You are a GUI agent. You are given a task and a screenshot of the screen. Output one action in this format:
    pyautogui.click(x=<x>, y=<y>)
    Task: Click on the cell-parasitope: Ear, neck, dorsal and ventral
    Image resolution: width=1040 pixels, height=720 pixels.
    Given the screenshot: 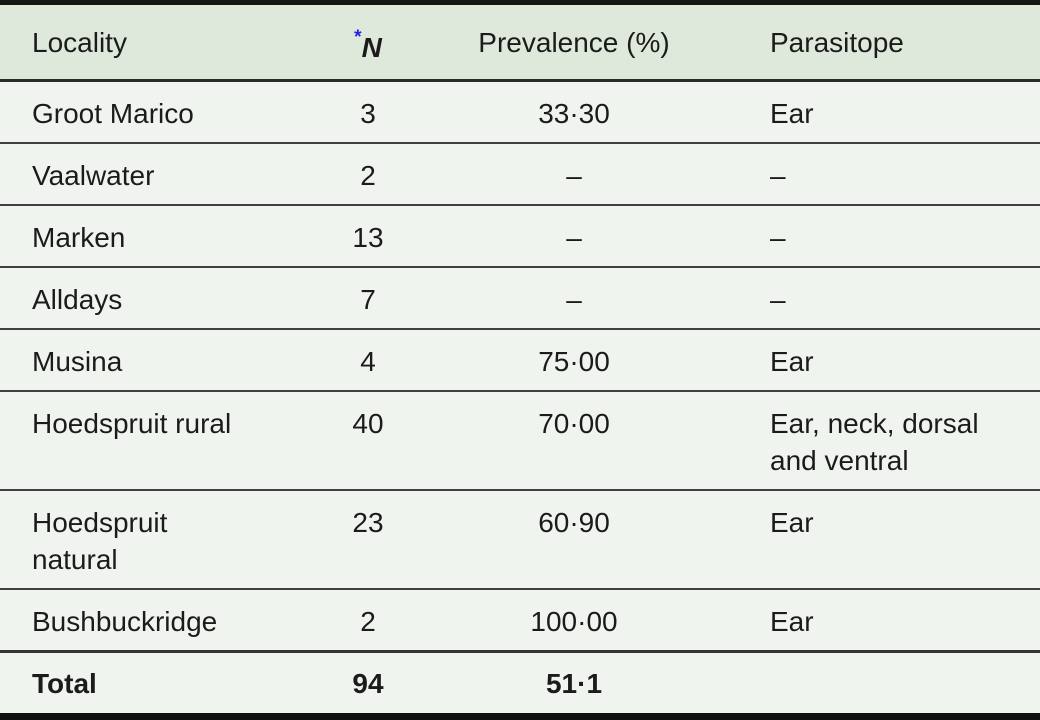 What is the action you would take?
    pyautogui.click(x=876, y=441)
    